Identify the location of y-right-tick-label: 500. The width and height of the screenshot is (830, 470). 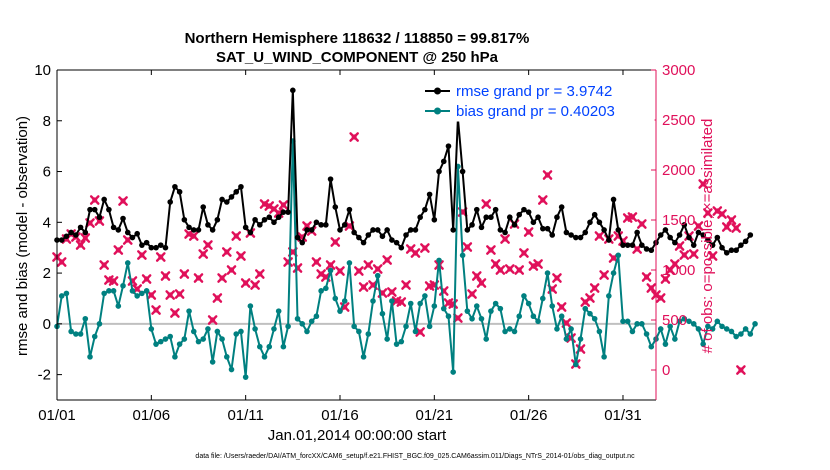
(674, 320).